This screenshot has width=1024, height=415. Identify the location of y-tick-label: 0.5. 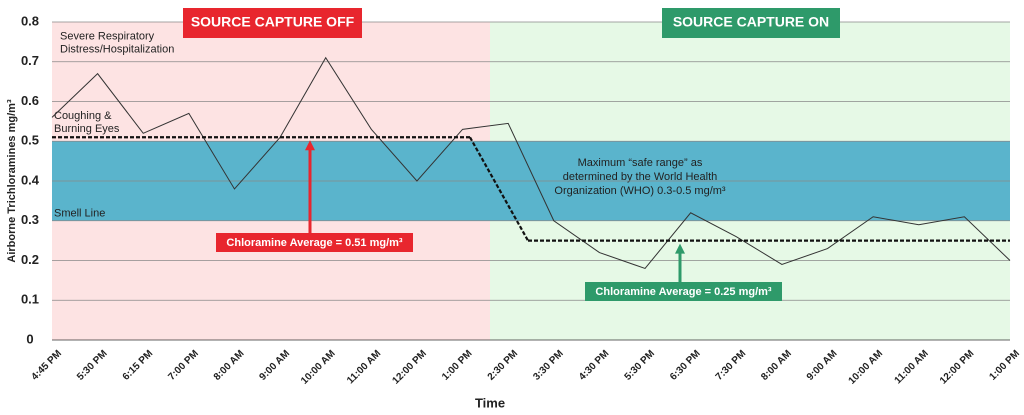
(30, 140).